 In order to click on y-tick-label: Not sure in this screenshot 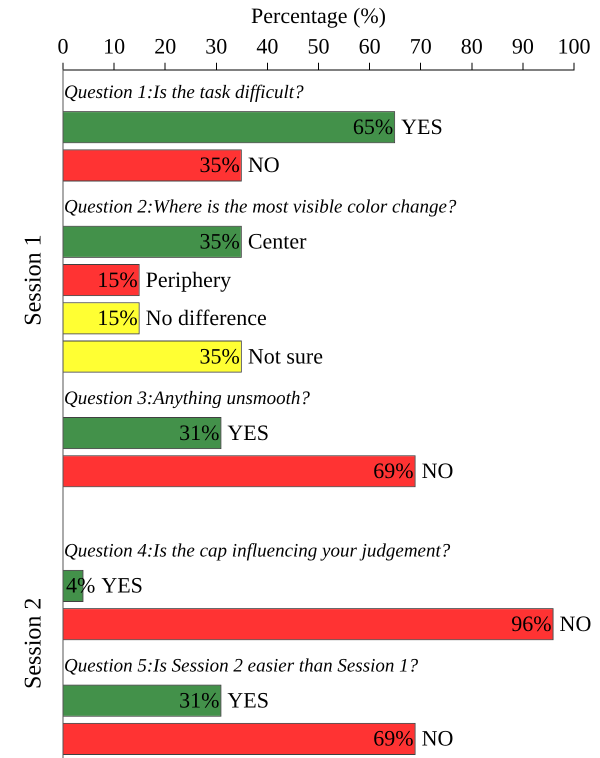, I will do `click(286, 355)`.